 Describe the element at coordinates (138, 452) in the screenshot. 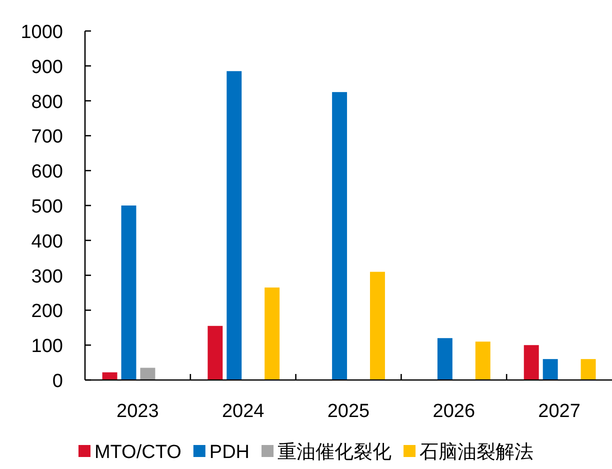

I see `legend-label: MTO/CTO` at that location.